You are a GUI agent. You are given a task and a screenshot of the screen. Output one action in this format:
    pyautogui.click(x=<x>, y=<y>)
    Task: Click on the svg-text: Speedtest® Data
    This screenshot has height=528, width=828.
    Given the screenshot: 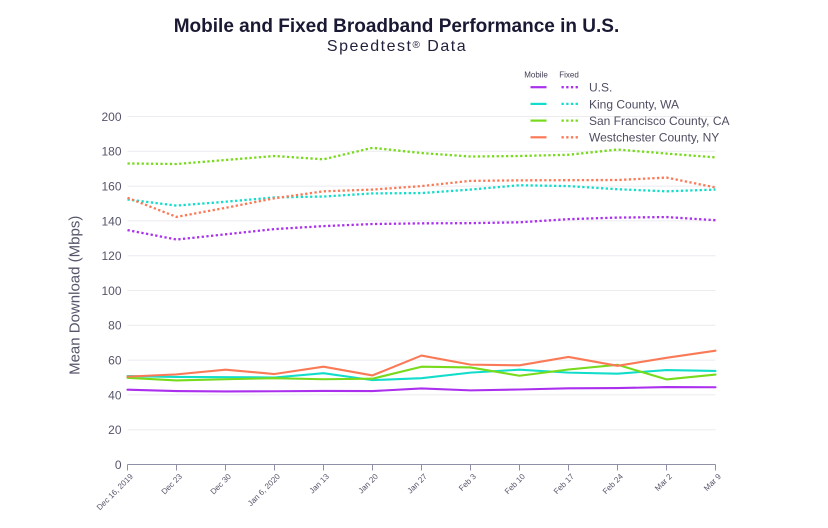 What is the action you would take?
    pyautogui.click(x=397, y=46)
    